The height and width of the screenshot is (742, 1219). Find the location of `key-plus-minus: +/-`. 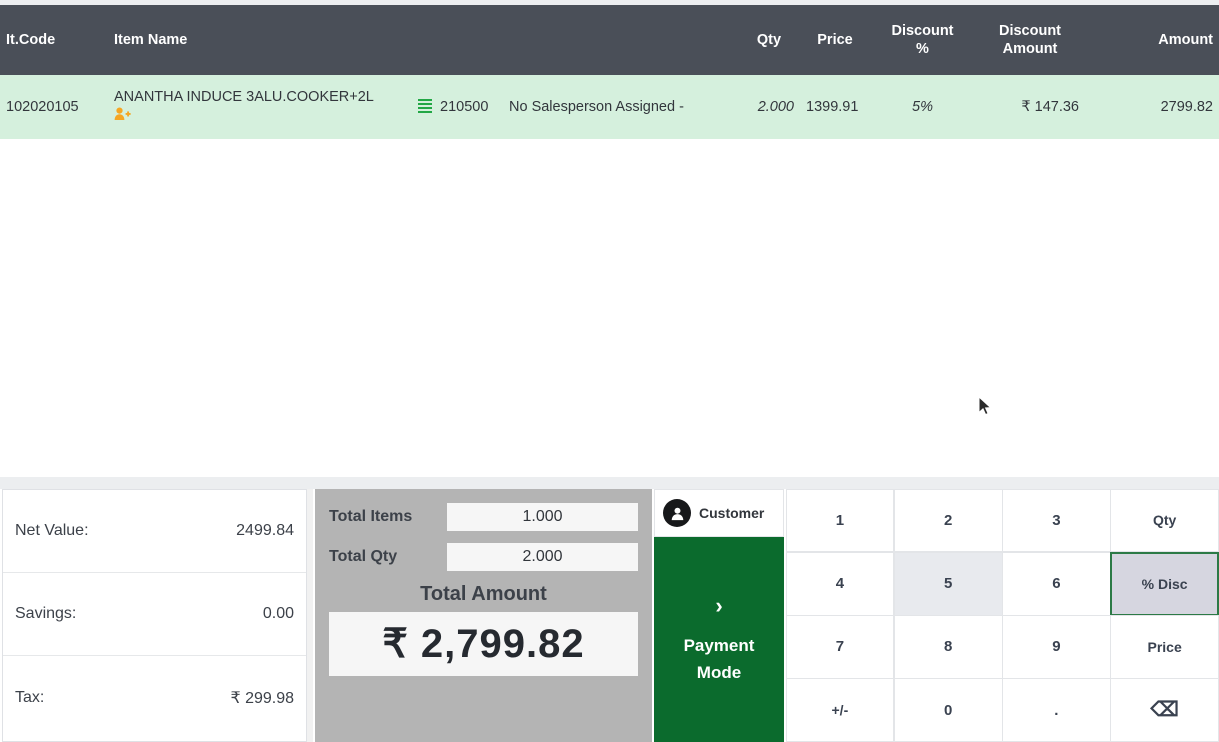

key-plus-minus: +/- is located at coordinates (840, 710).